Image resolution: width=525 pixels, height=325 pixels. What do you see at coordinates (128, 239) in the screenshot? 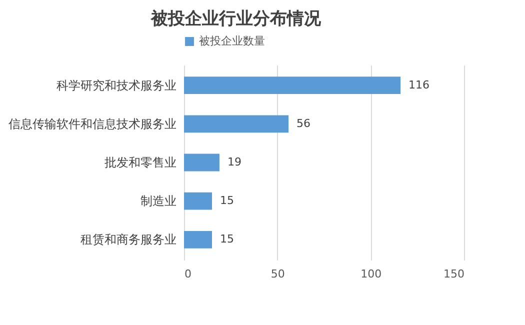
I see `y-tick-label: 租赁和商务服务业` at bounding box center [128, 239].